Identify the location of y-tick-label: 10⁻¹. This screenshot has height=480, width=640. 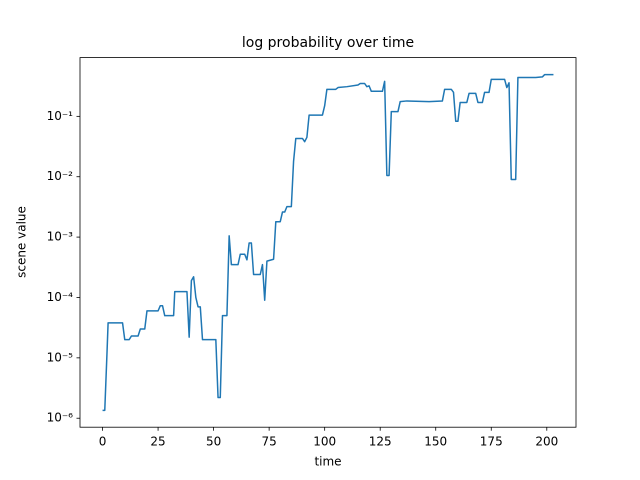
(60, 116).